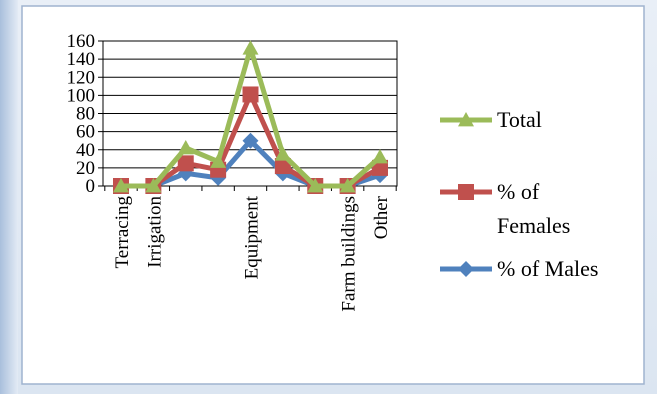 The image size is (657, 394). I want to click on y-tick-label: 100, so click(81, 95).